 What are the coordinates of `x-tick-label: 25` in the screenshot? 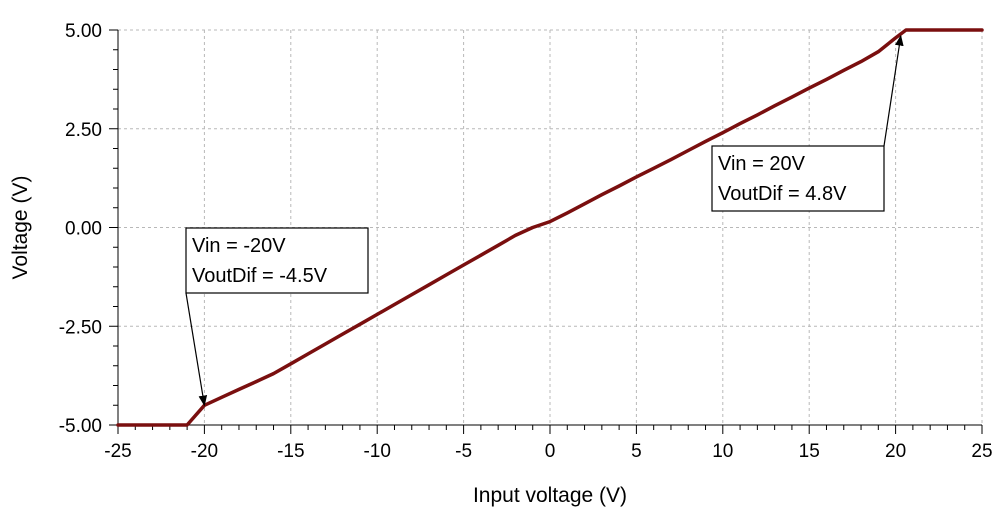 It's located at (981, 451).